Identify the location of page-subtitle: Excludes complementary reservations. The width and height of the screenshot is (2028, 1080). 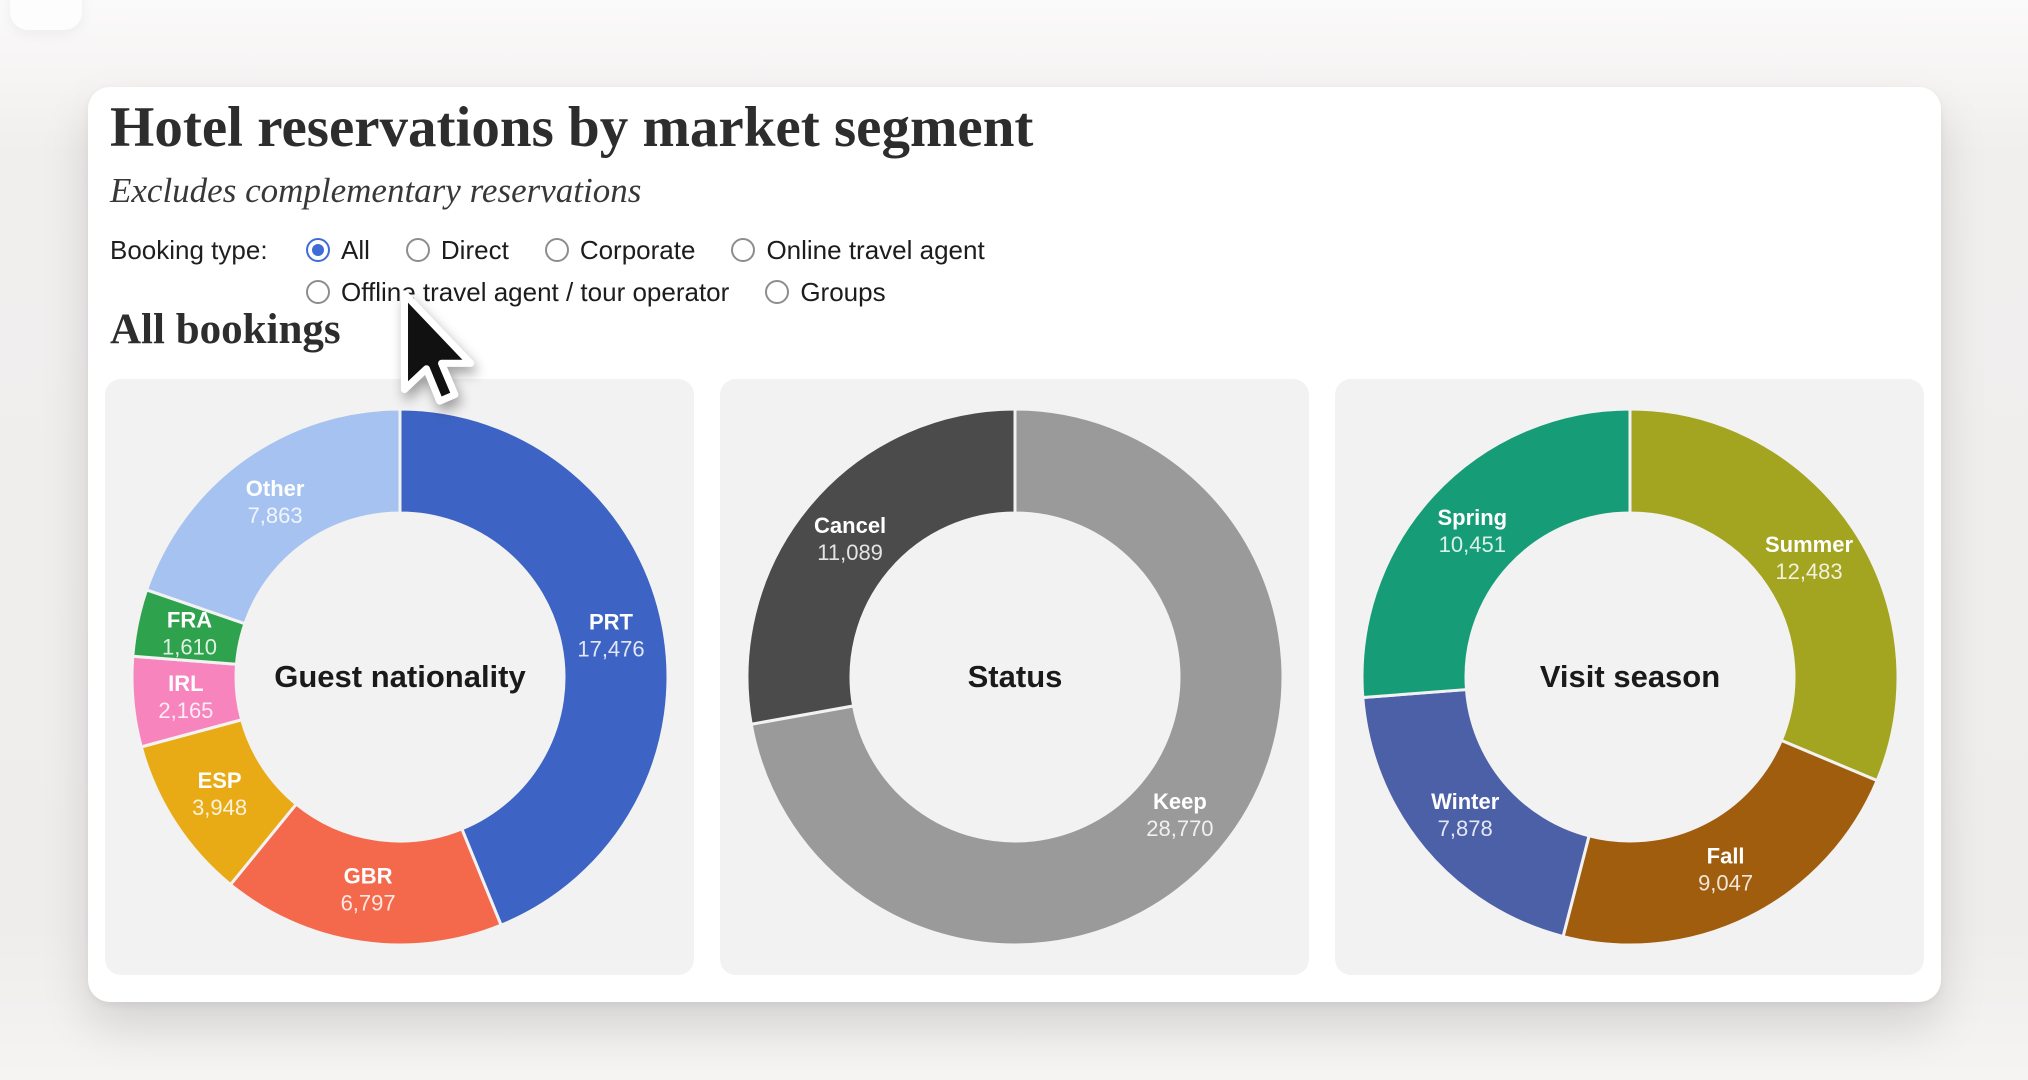
(376, 190).